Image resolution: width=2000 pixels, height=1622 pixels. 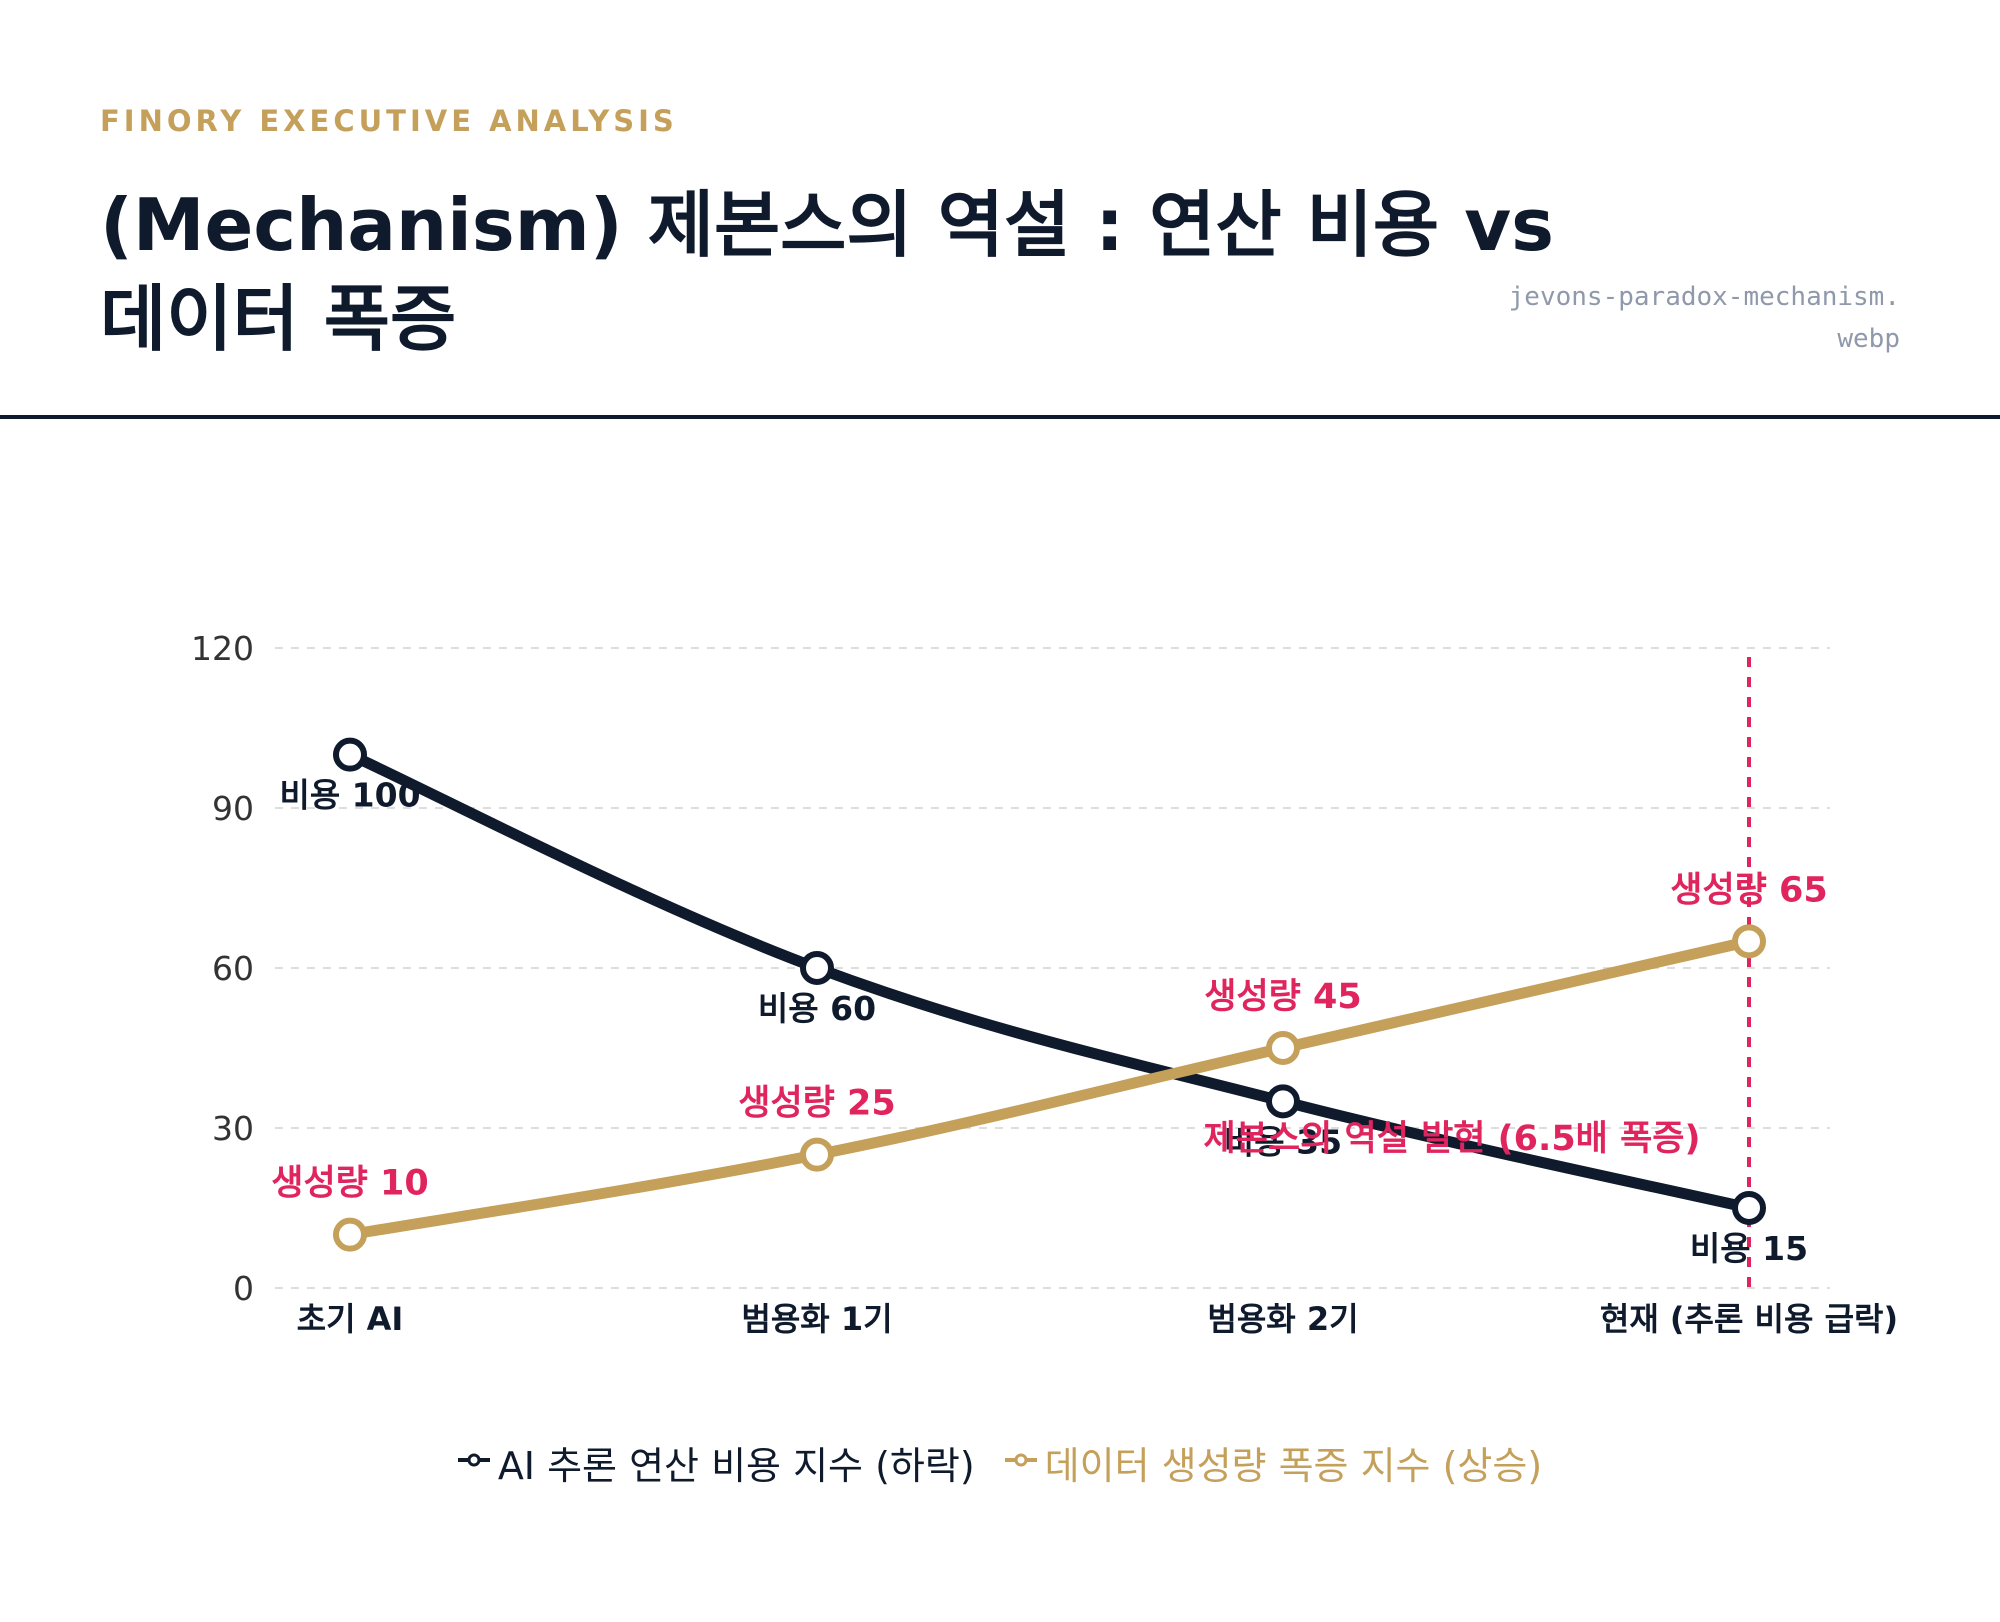 What do you see at coordinates (817, 1008) in the screenshot?
I see `data-label-cost: 비용 60` at bounding box center [817, 1008].